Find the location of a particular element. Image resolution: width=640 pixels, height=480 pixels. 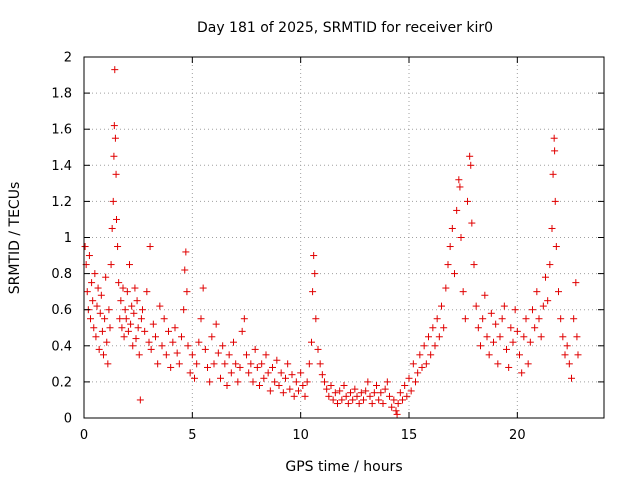

x-tick-label: 20 is located at coordinates (517, 435).